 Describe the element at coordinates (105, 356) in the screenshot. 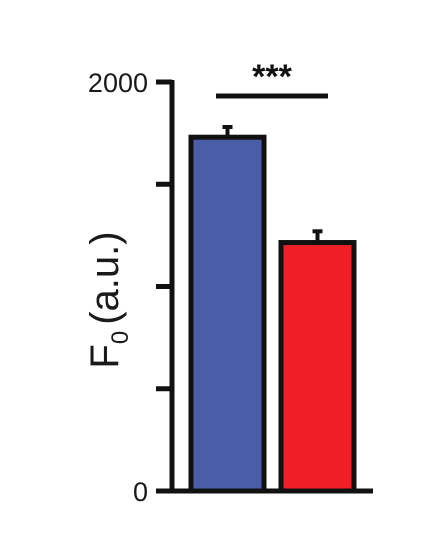

I see `y-label-main: F` at that location.